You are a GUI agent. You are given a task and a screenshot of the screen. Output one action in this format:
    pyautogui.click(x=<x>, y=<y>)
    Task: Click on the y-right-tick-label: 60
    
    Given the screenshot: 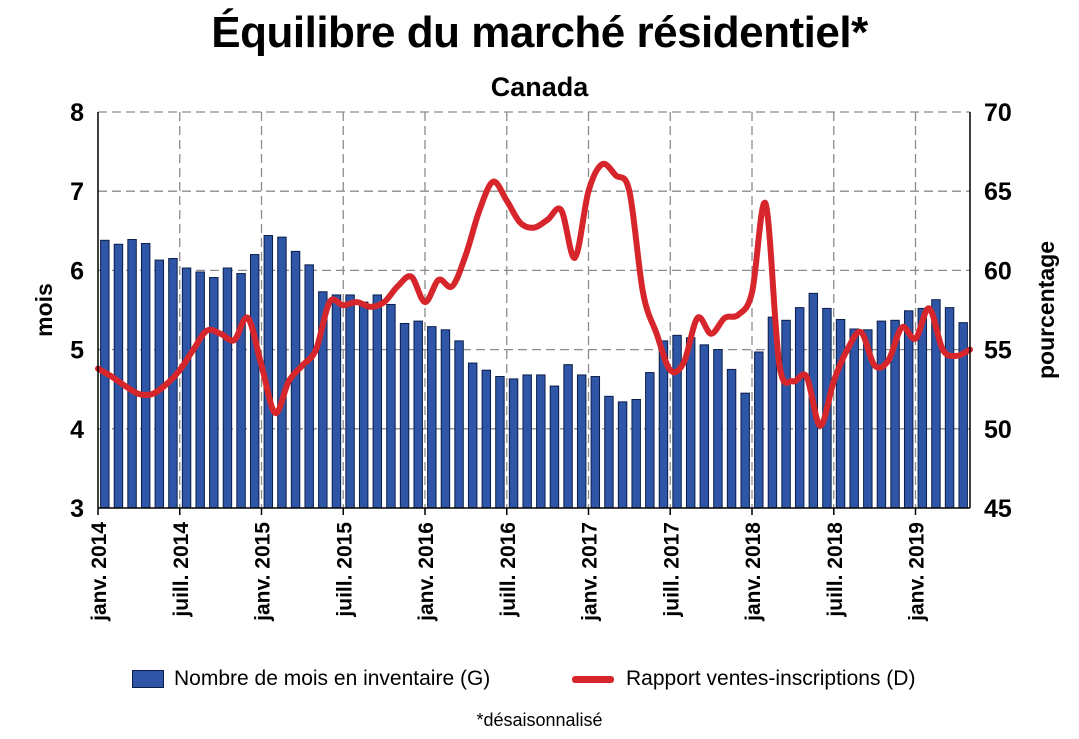 What is the action you would take?
    pyautogui.click(x=998, y=271)
    